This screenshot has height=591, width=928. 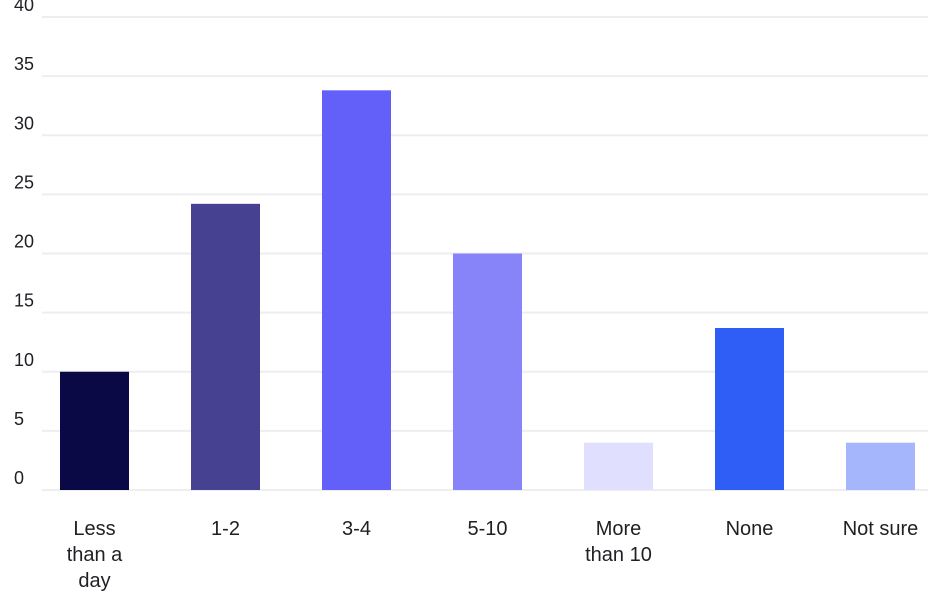 I want to click on y-tick-label: 20, so click(x=24, y=242).